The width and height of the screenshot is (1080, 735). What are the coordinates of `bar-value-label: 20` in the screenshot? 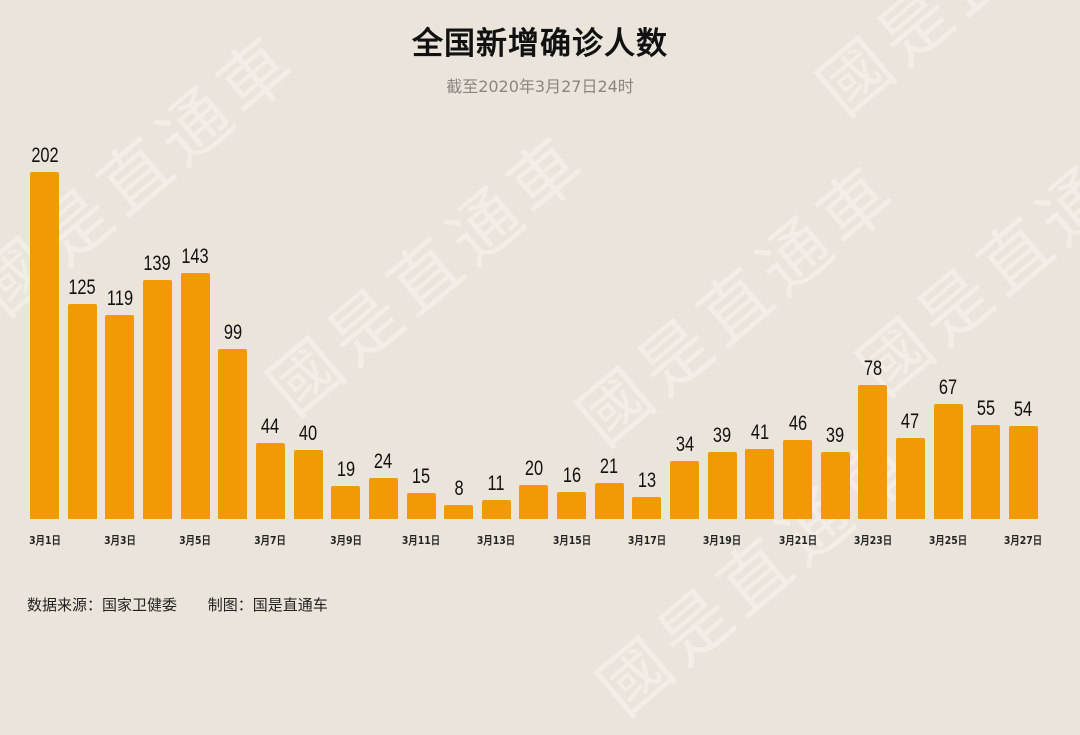 It's located at (534, 468).